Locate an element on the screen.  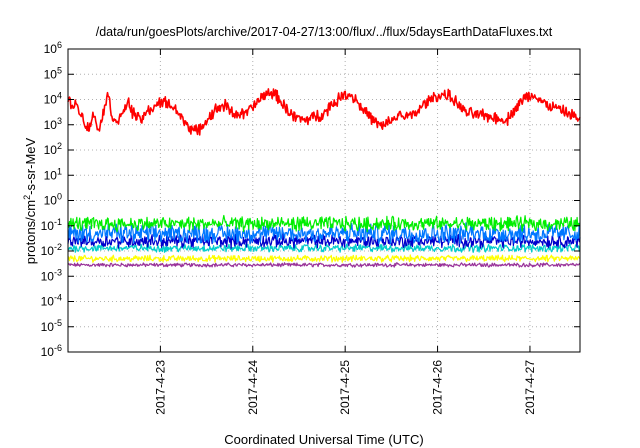
y-axis-label-rest: -s-sr-MeV is located at coordinates (30, 165).